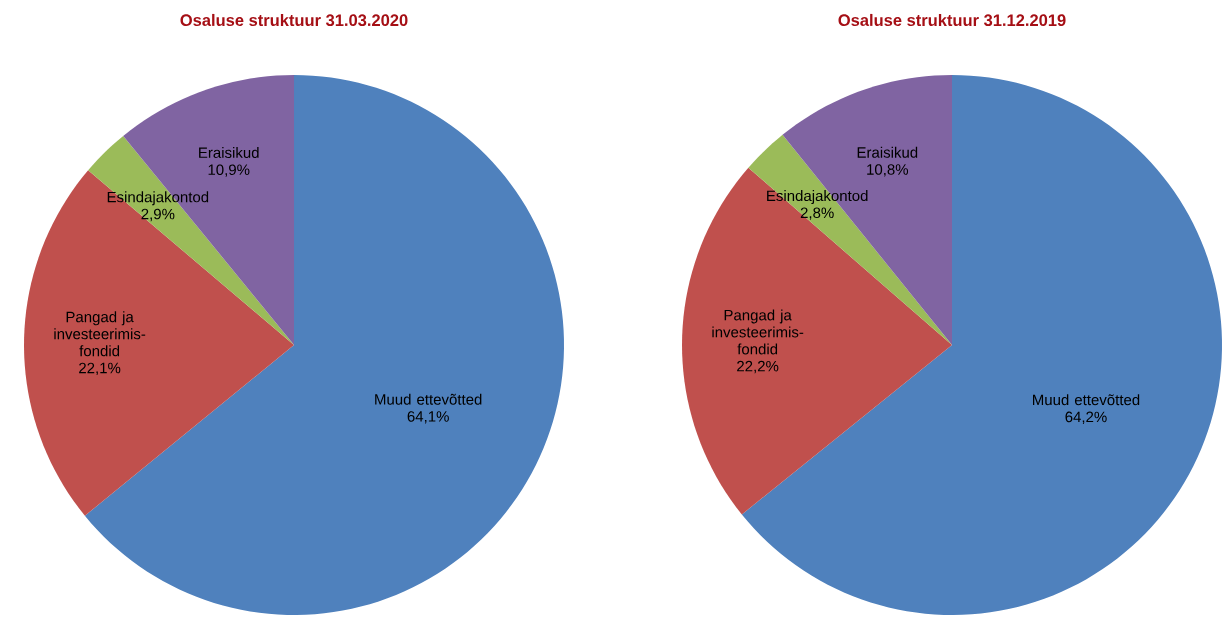 The height and width of the screenshot is (621, 1228). I want to click on data-label: 2,9%, so click(158, 215).